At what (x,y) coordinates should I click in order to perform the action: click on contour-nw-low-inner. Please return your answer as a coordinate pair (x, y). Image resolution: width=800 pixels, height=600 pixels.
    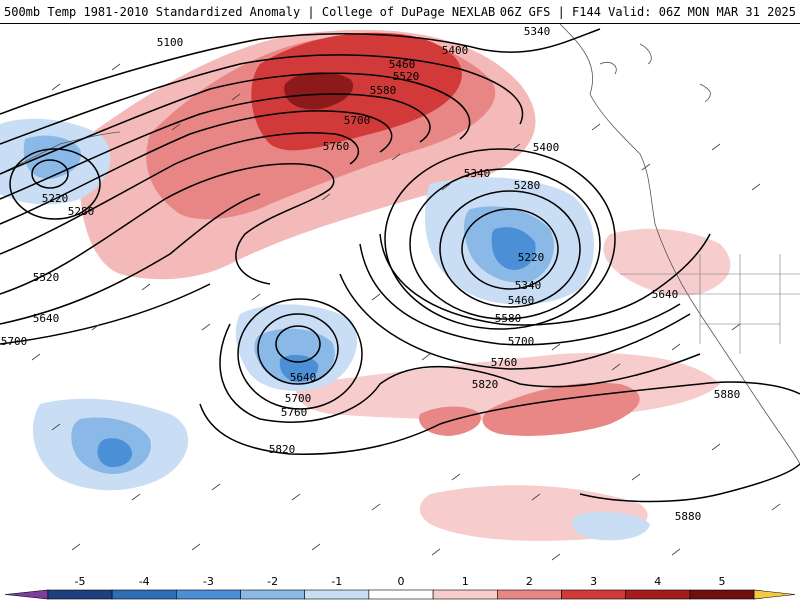
    Looking at the image, I should click on (50, 174).